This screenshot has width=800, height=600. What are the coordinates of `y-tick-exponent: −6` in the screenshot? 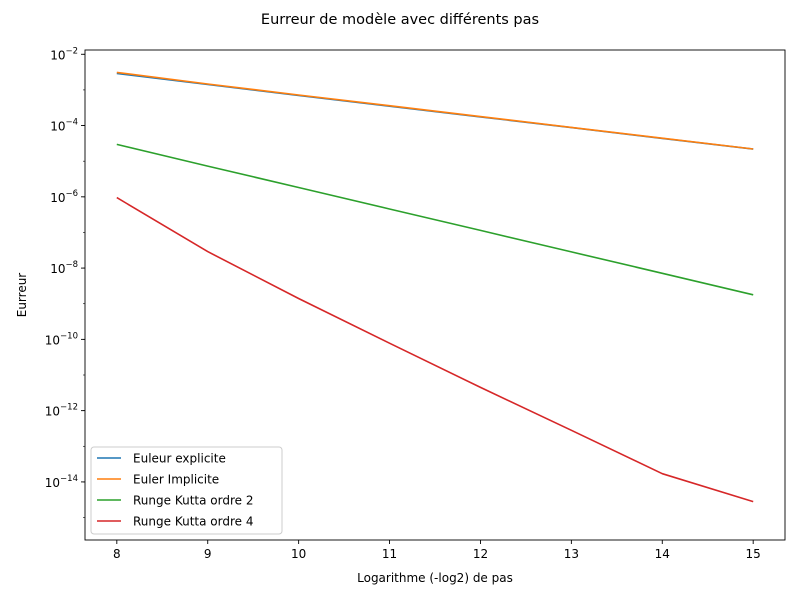 It's located at (71, 194).